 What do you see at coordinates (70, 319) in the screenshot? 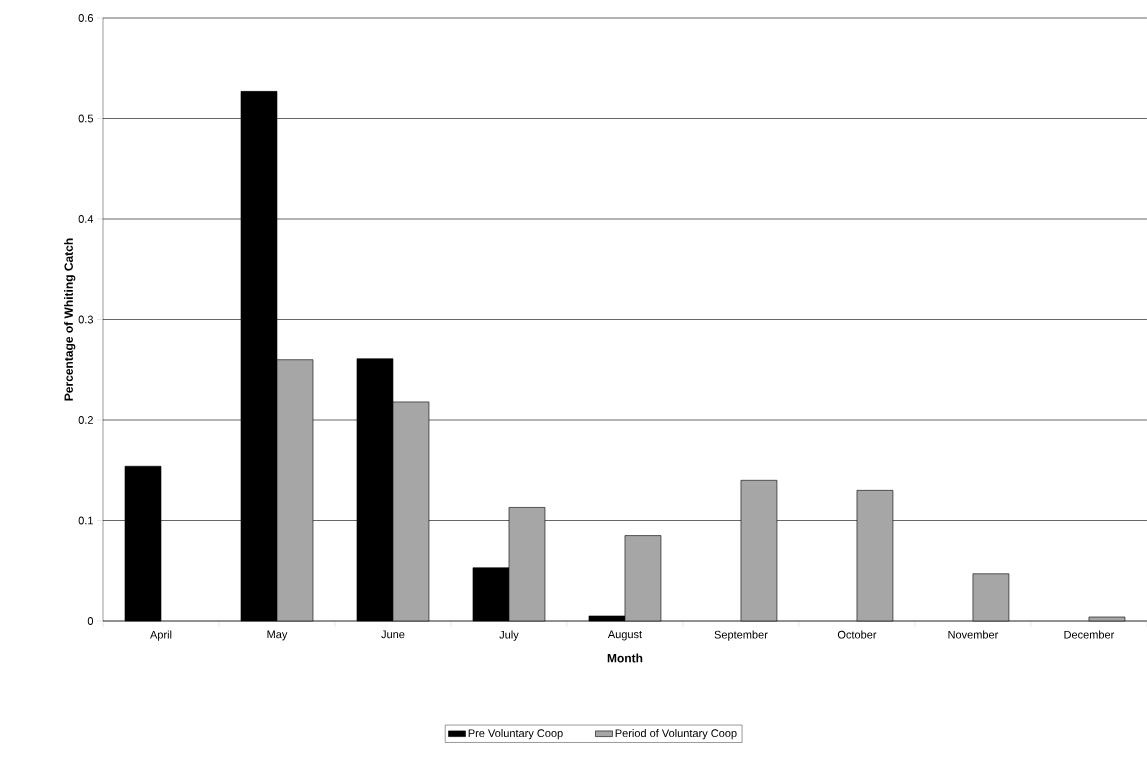
I see `y-axis-title: Percentage of Whiting Catch` at bounding box center [70, 319].